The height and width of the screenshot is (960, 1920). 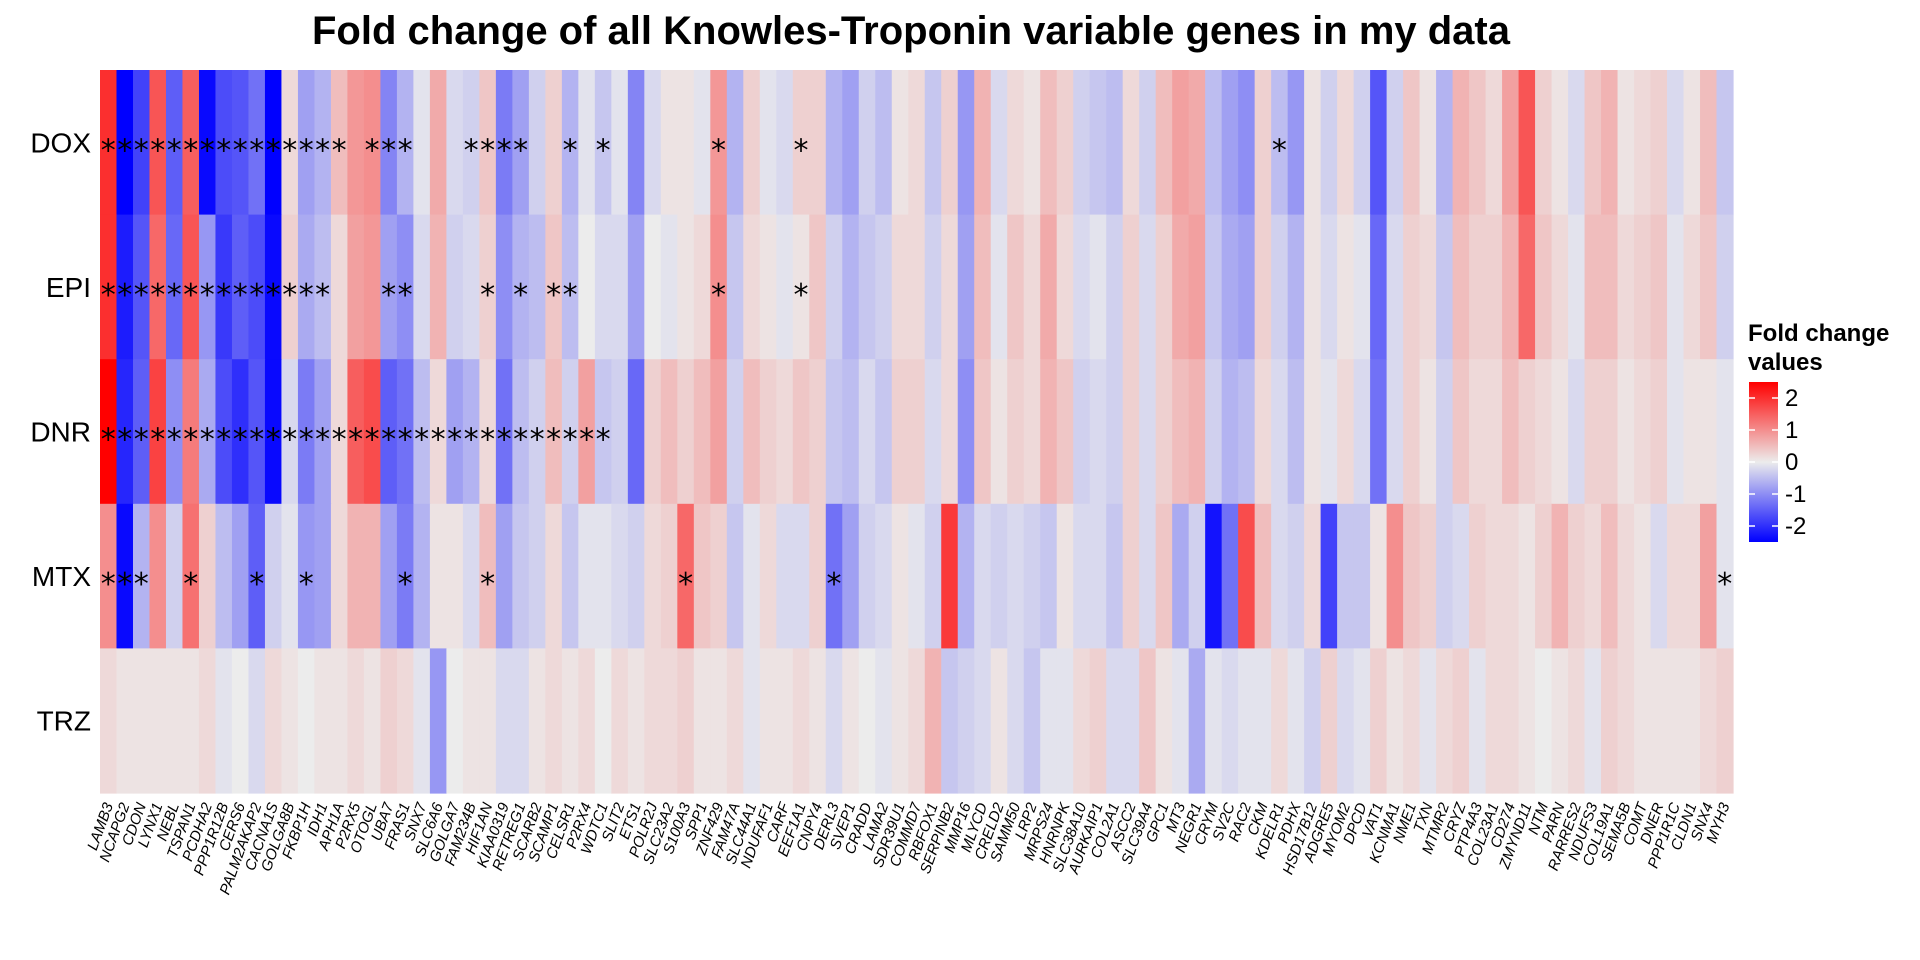 What do you see at coordinates (1818, 333) in the screenshot?
I see `legend-title-line1: Fold change` at bounding box center [1818, 333].